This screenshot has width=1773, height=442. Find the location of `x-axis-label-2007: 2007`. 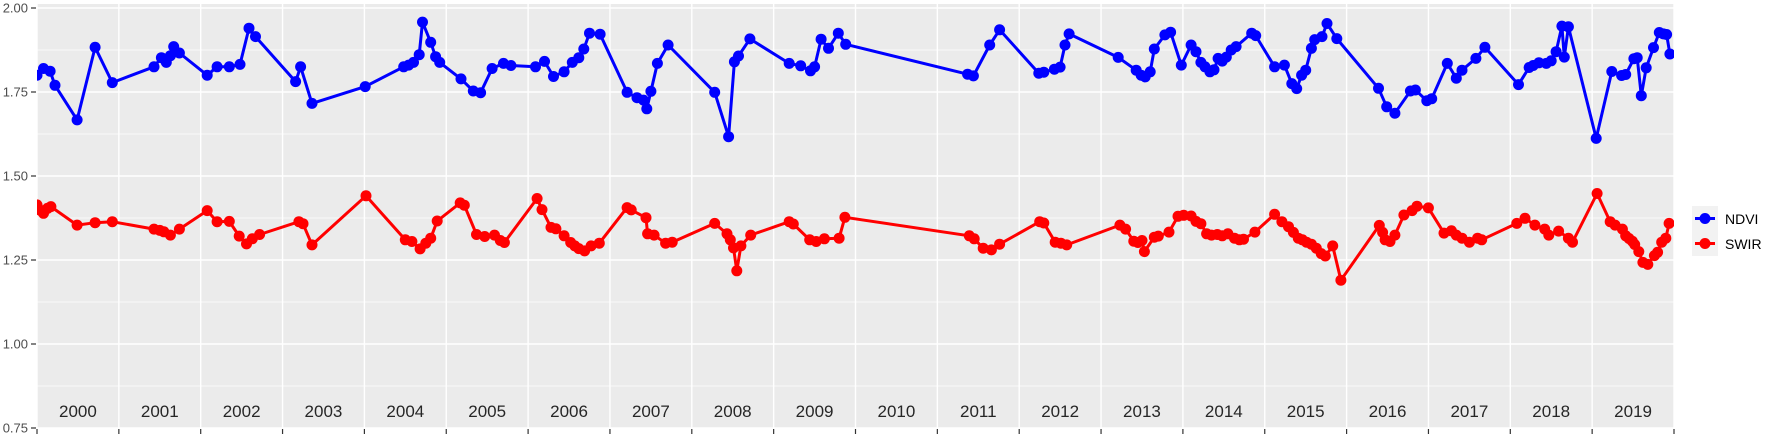

x-axis-label-2007: 2007 is located at coordinates (651, 411).